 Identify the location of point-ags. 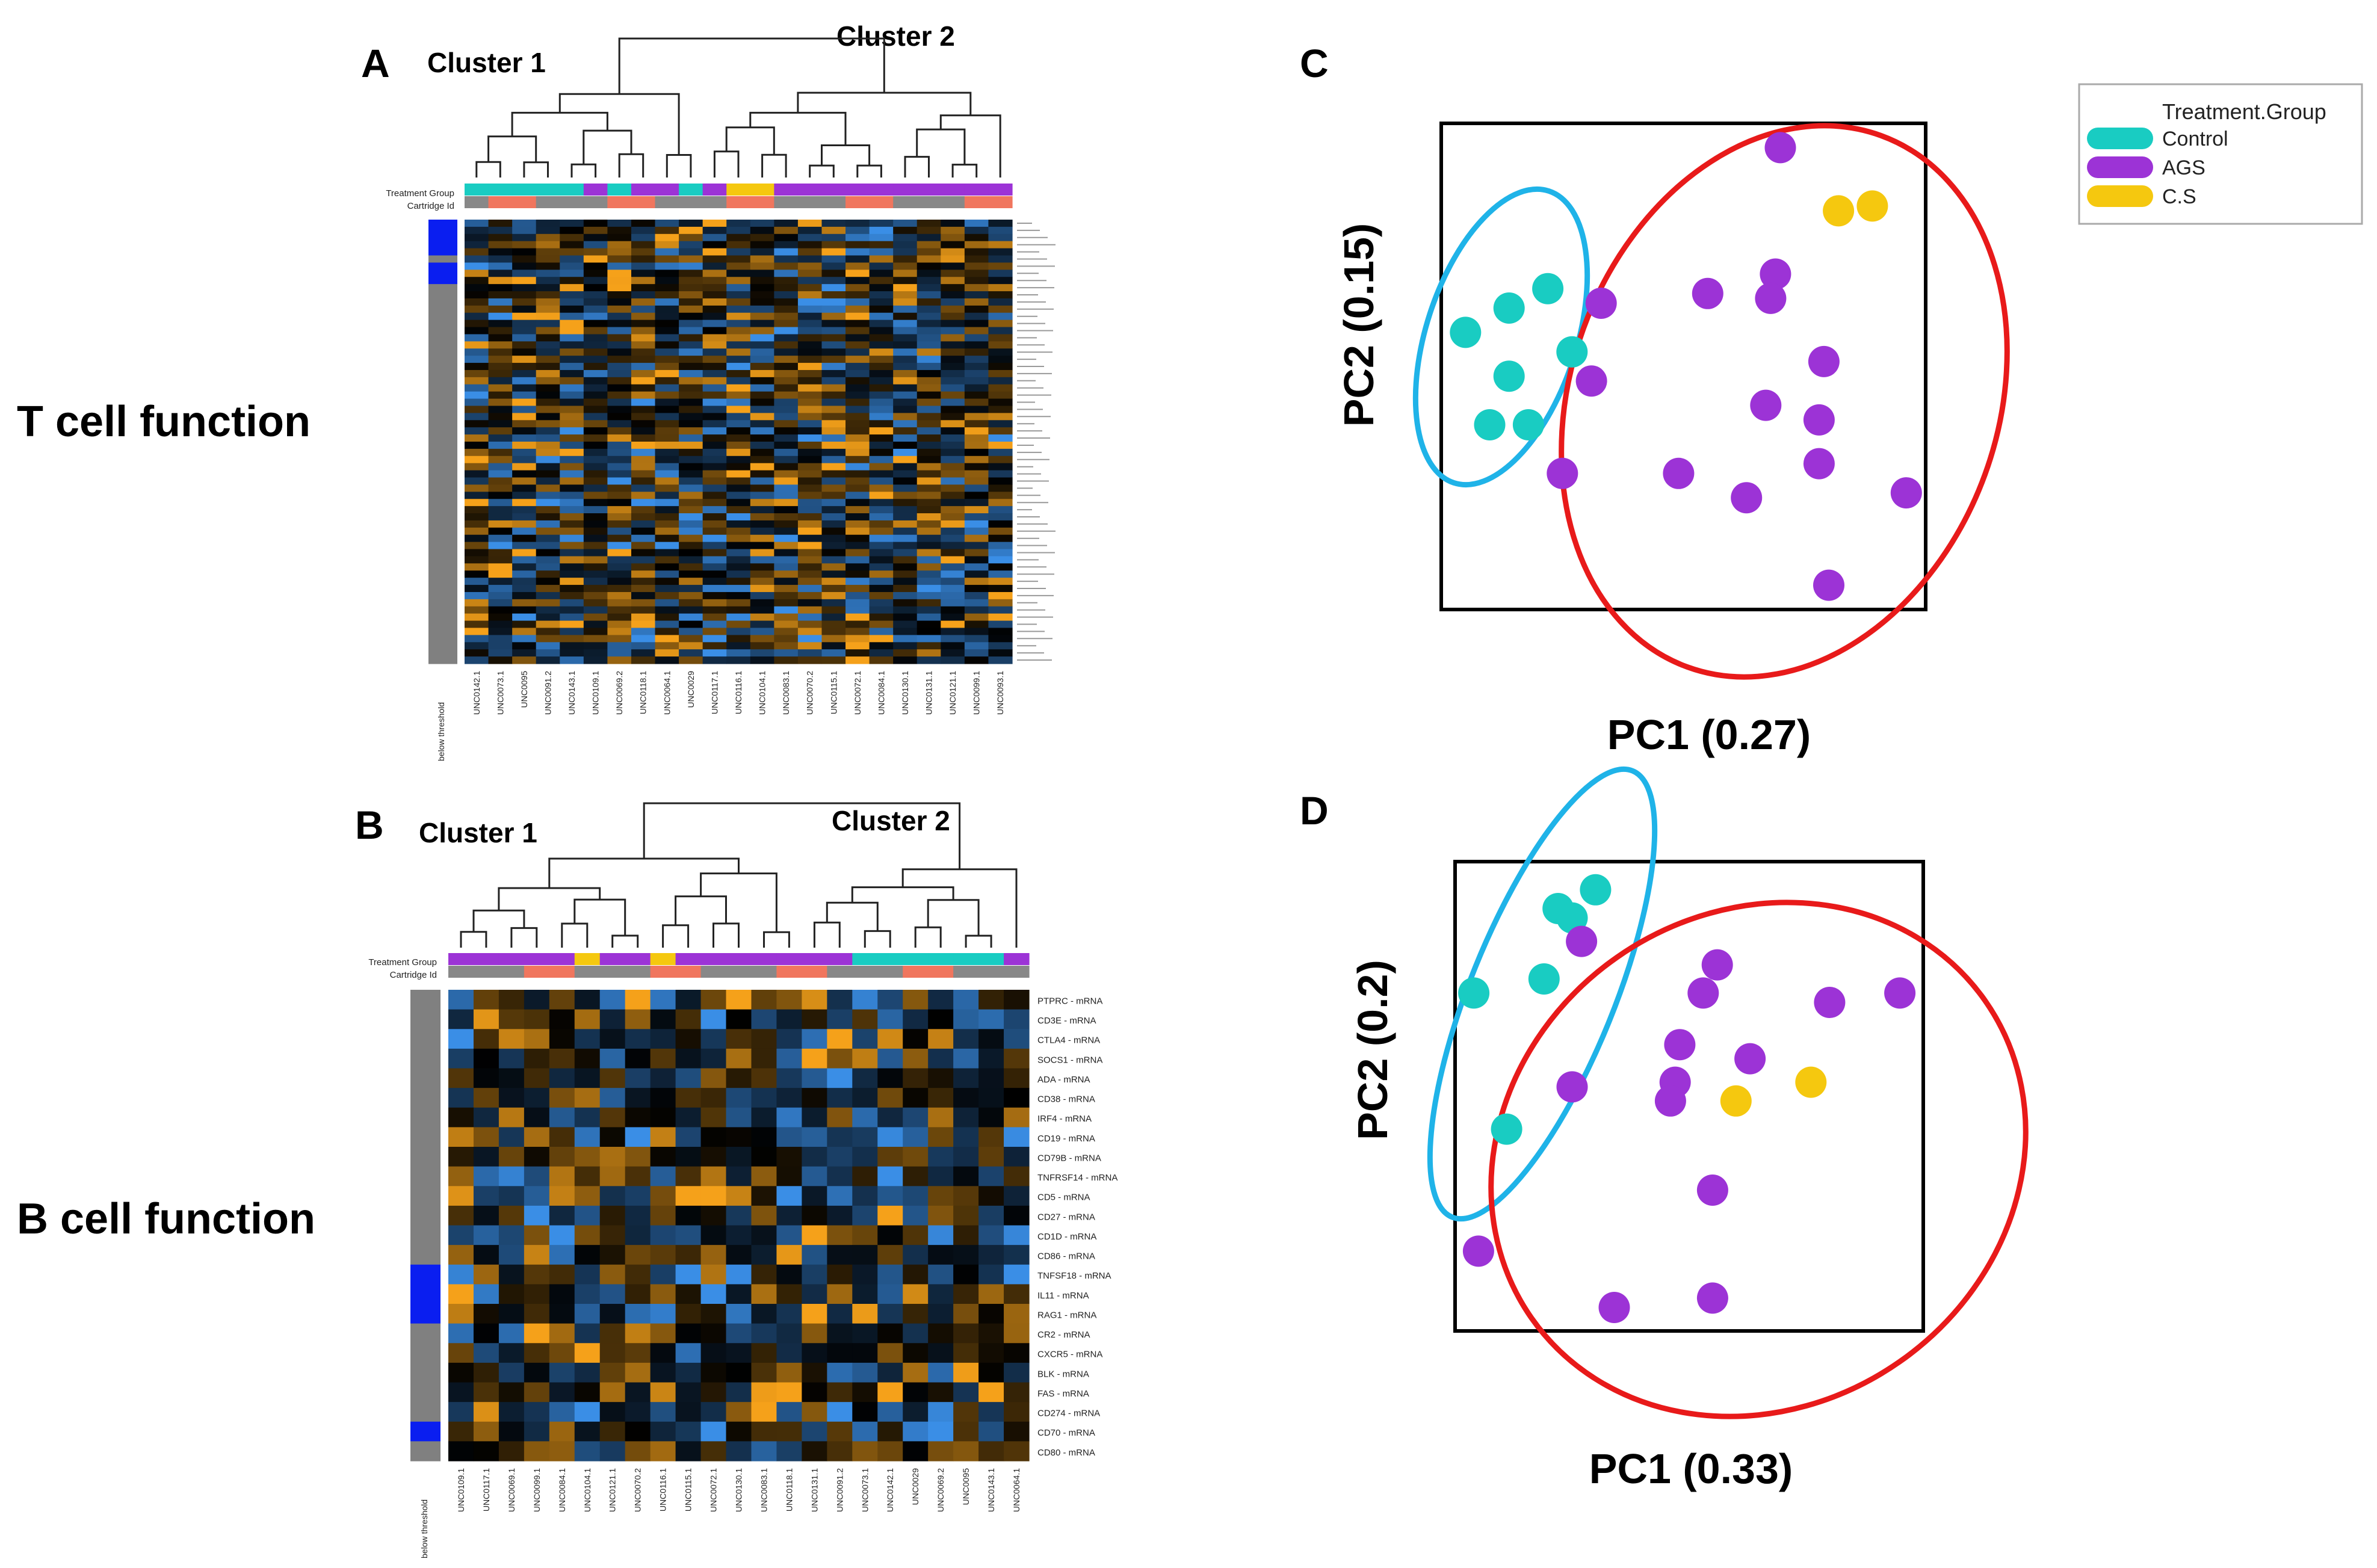
(1712, 1298).